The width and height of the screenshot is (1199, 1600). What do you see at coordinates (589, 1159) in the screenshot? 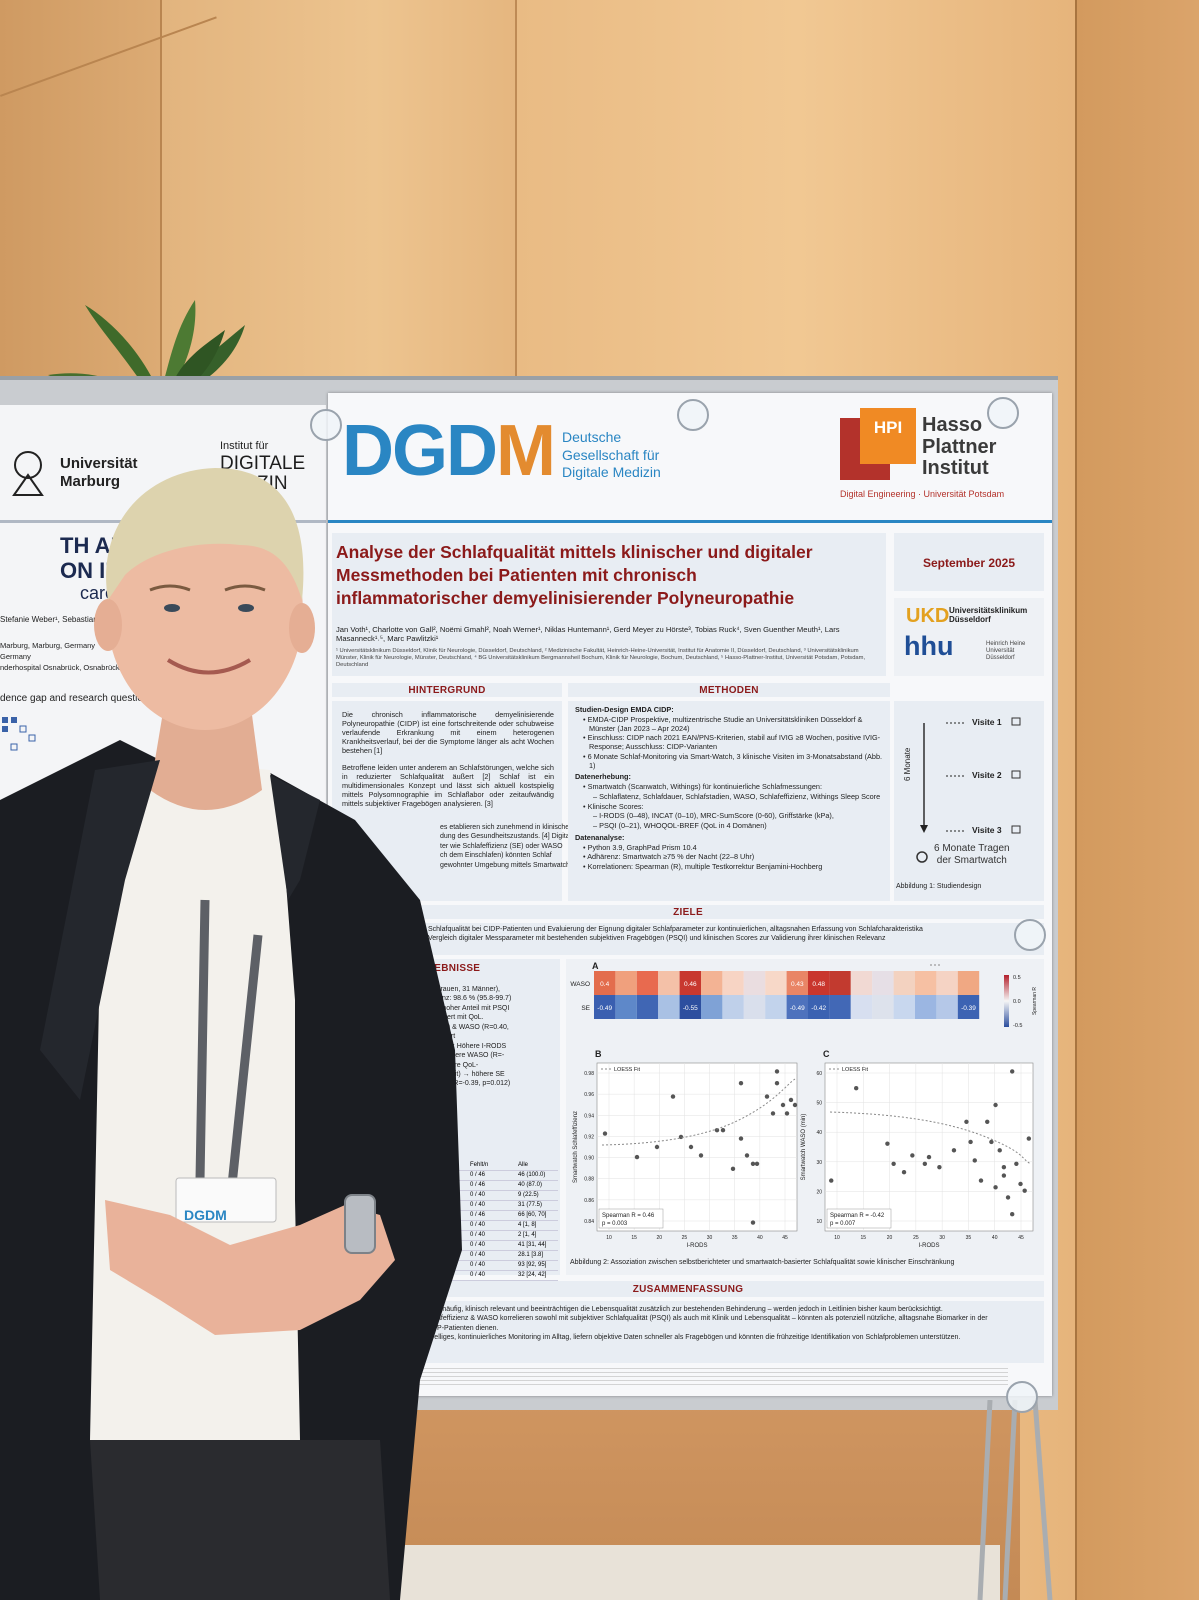
I see `figure-text: 0.90` at bounding box center [589, 1159].